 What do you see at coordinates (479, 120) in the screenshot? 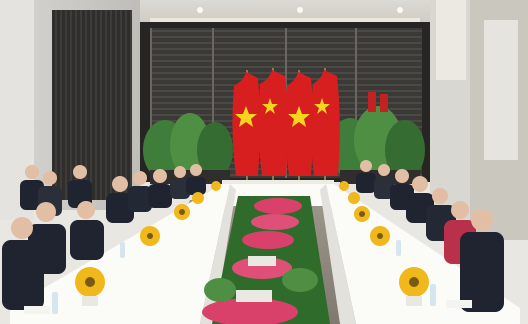
I see `right-wall` at bounding box center [479, 120].